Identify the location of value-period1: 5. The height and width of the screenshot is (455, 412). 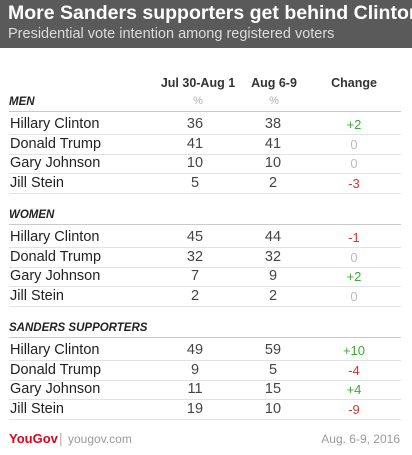
(195, 182).